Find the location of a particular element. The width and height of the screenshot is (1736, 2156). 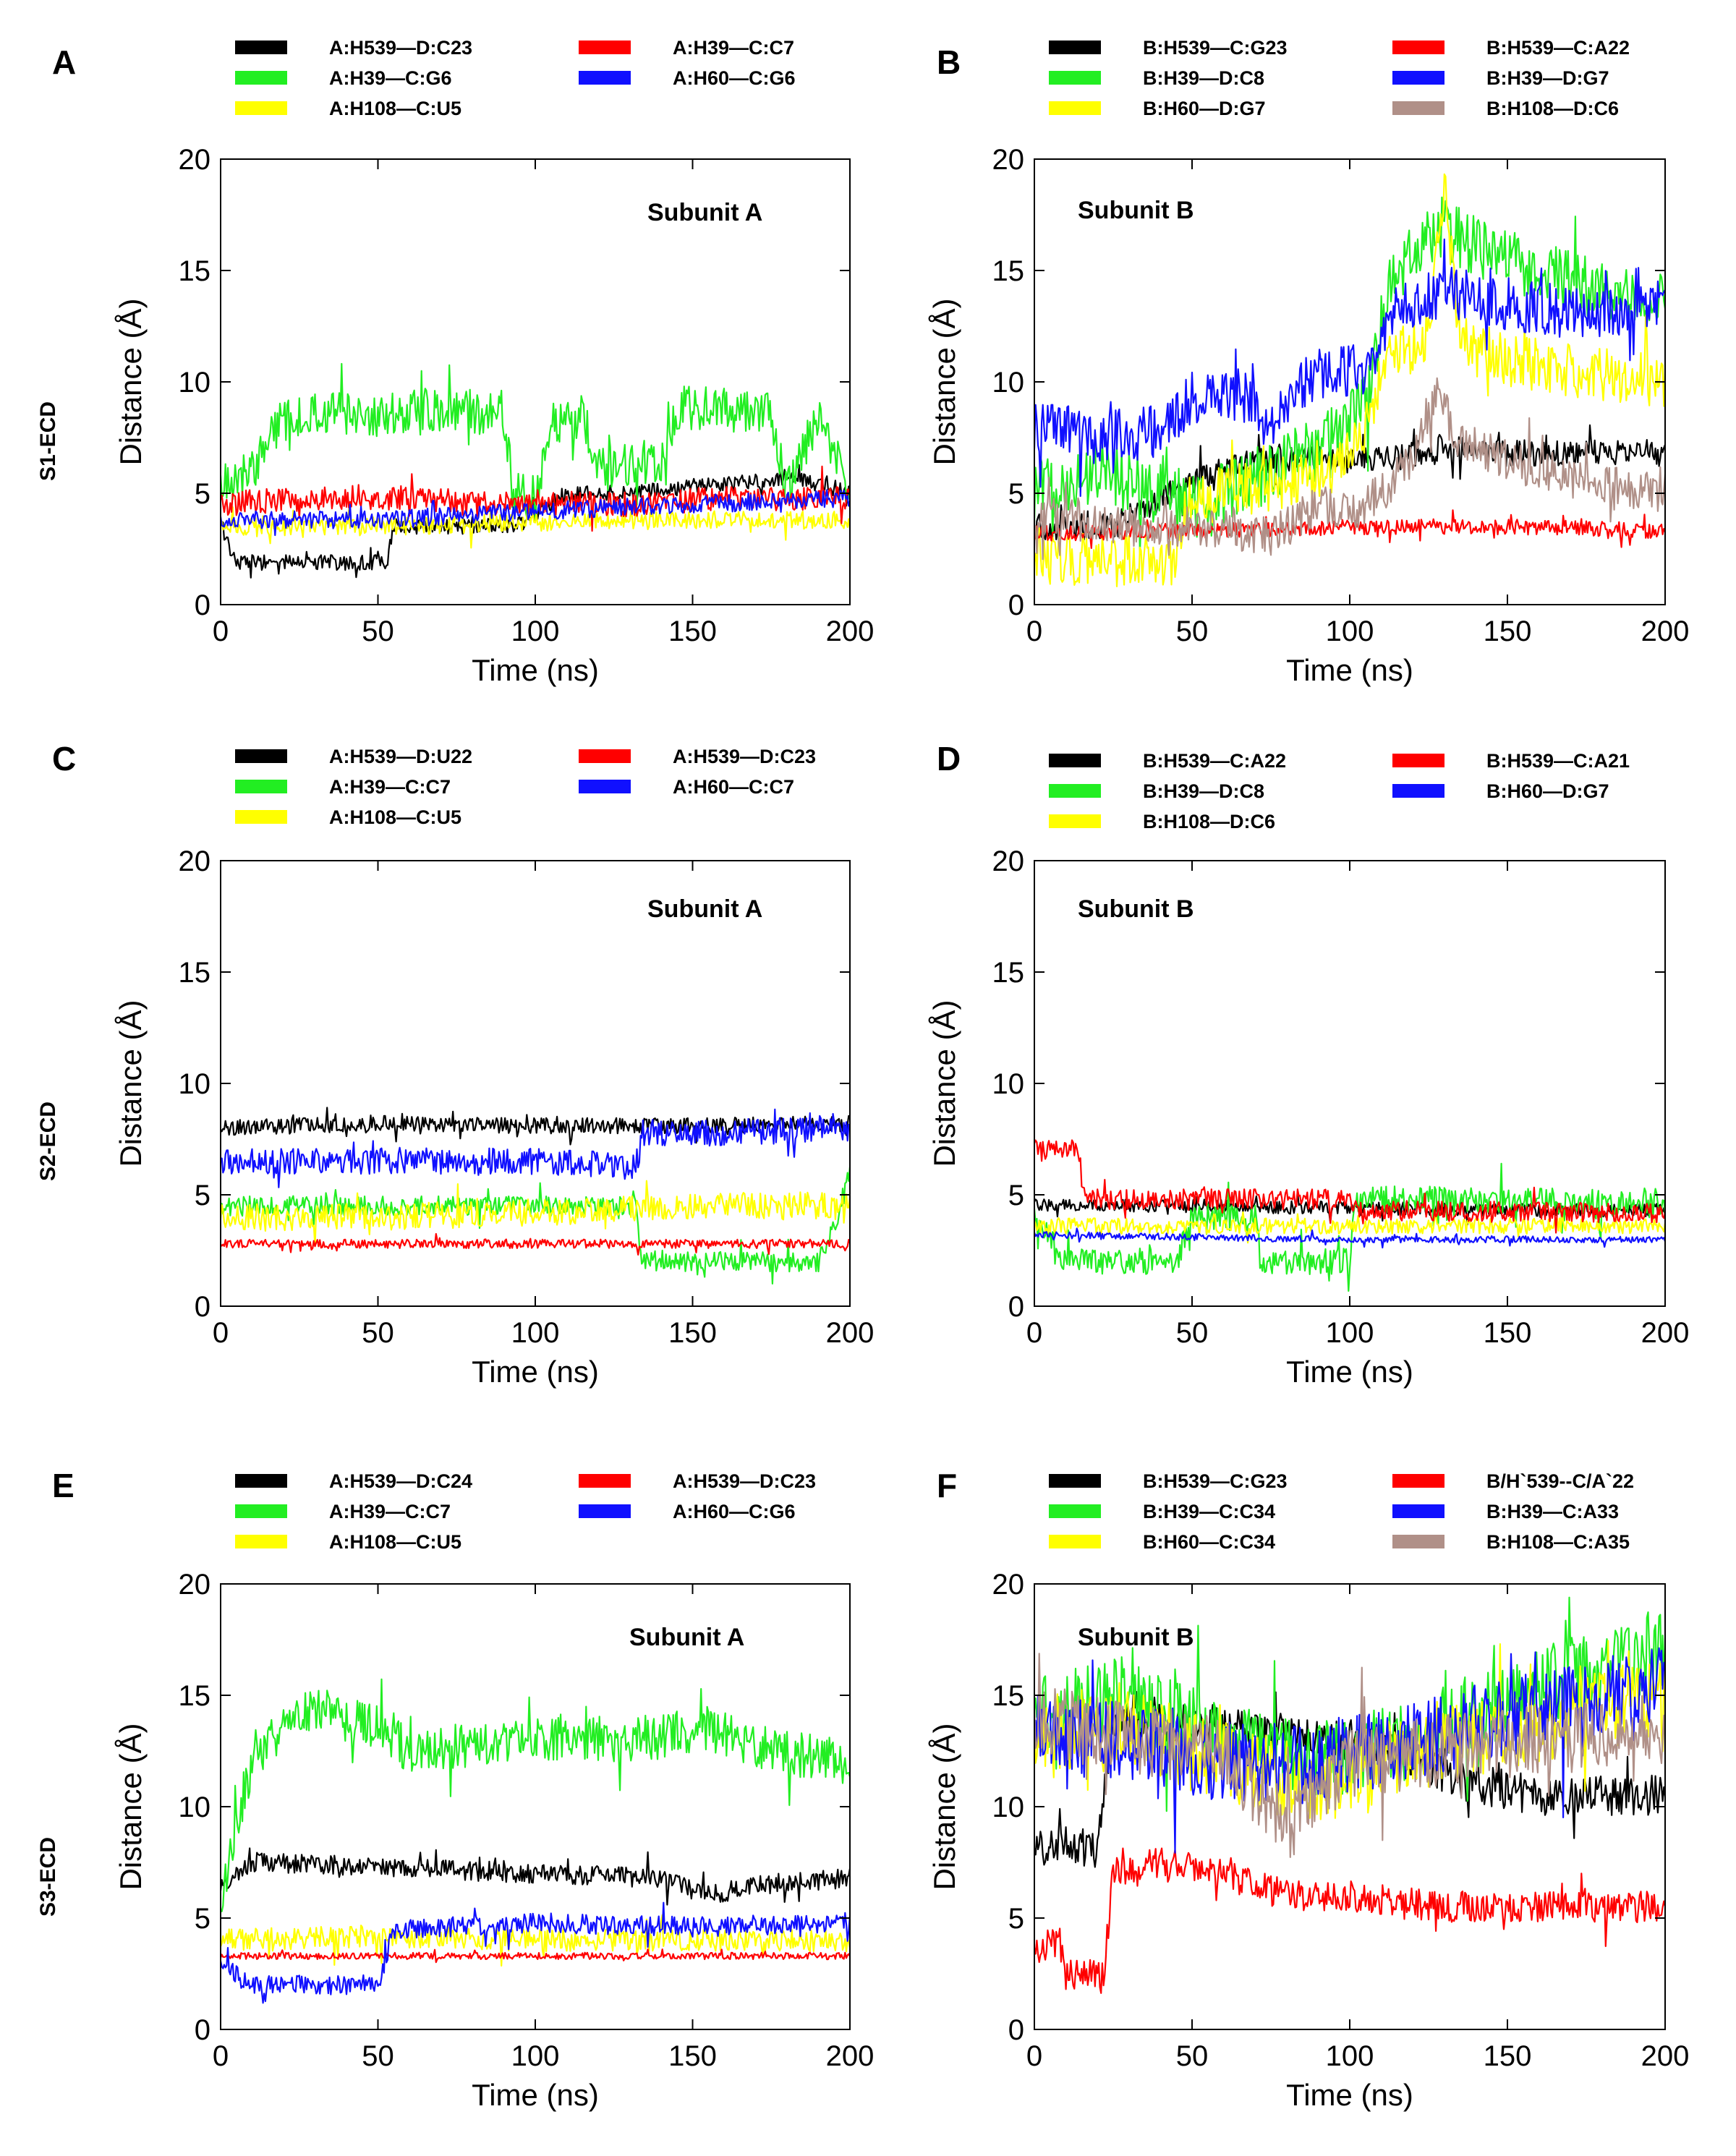

y-tick-label-f-20: 20 is located at coordinates (1009, 1585).